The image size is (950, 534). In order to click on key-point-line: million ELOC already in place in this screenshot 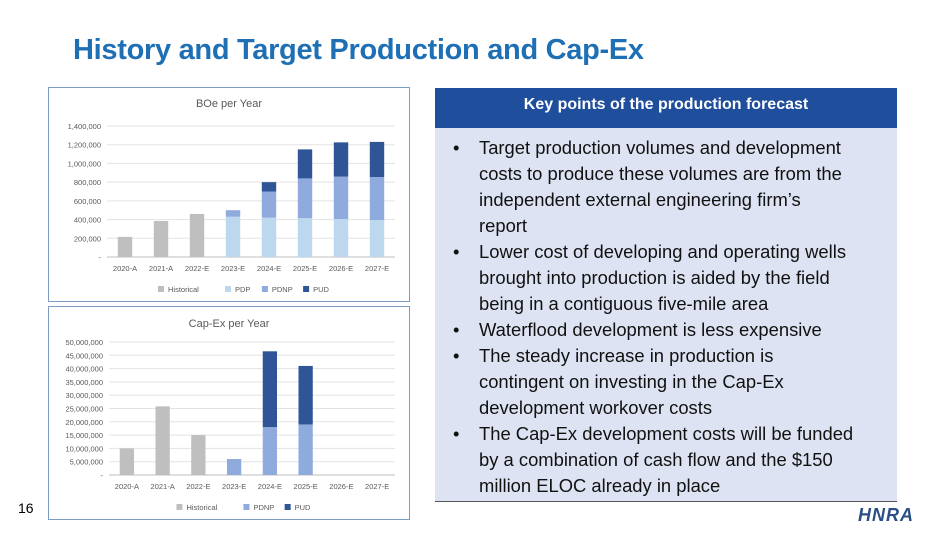, I will do `click(600, 485)`.